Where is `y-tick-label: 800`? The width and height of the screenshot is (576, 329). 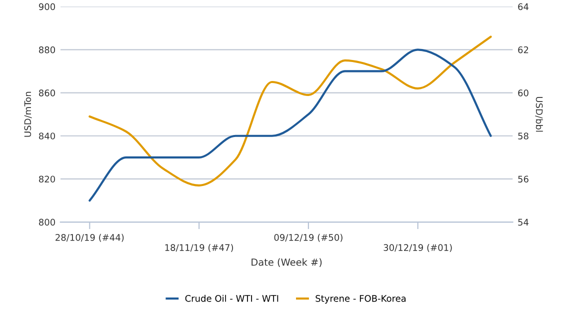
y-tick-label: 800 is located at coordinates (47, 222).